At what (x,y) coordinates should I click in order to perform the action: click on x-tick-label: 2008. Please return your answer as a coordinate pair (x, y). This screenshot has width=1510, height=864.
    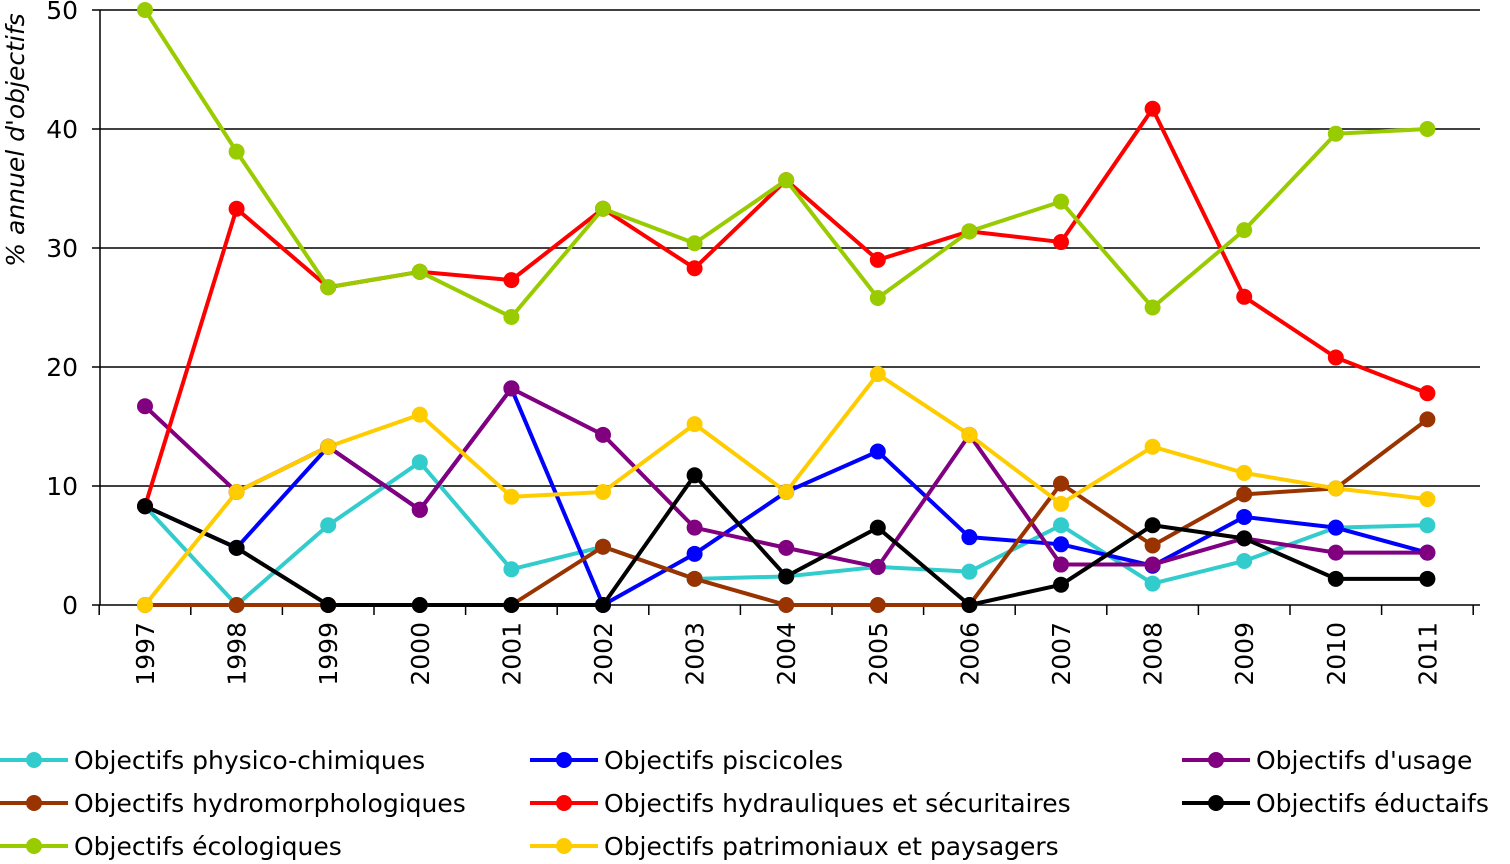
    Looking at the image, I should click on (1153, 654).